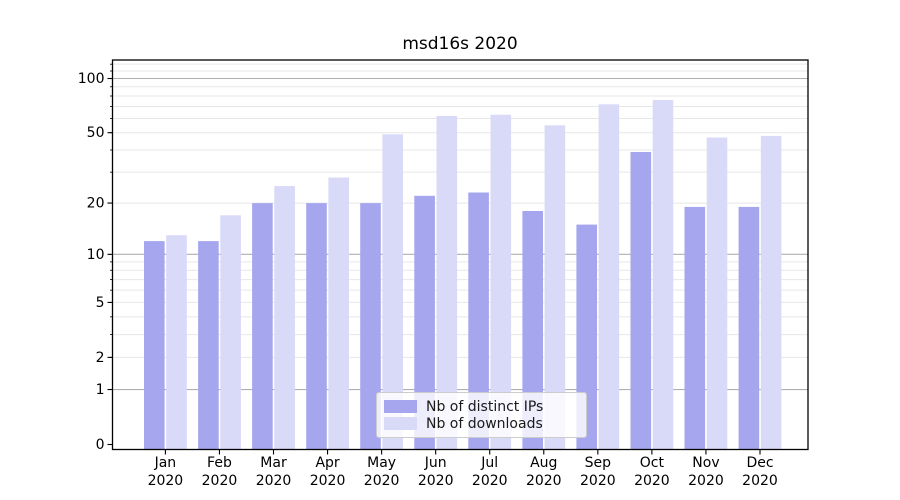  I want to click on x-tick-sublabel-may: 2020, so click(382, 481).